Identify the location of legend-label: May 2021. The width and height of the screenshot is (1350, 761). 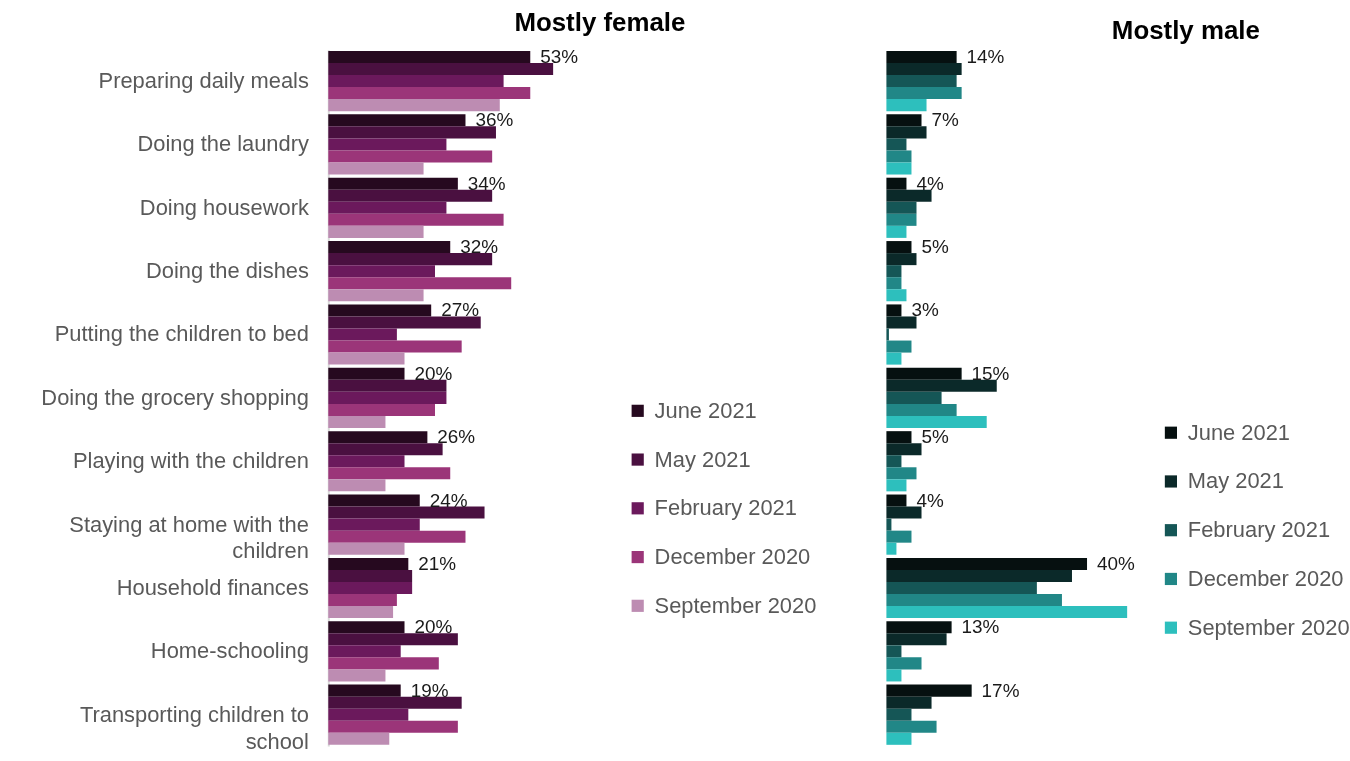
(1235, 481).